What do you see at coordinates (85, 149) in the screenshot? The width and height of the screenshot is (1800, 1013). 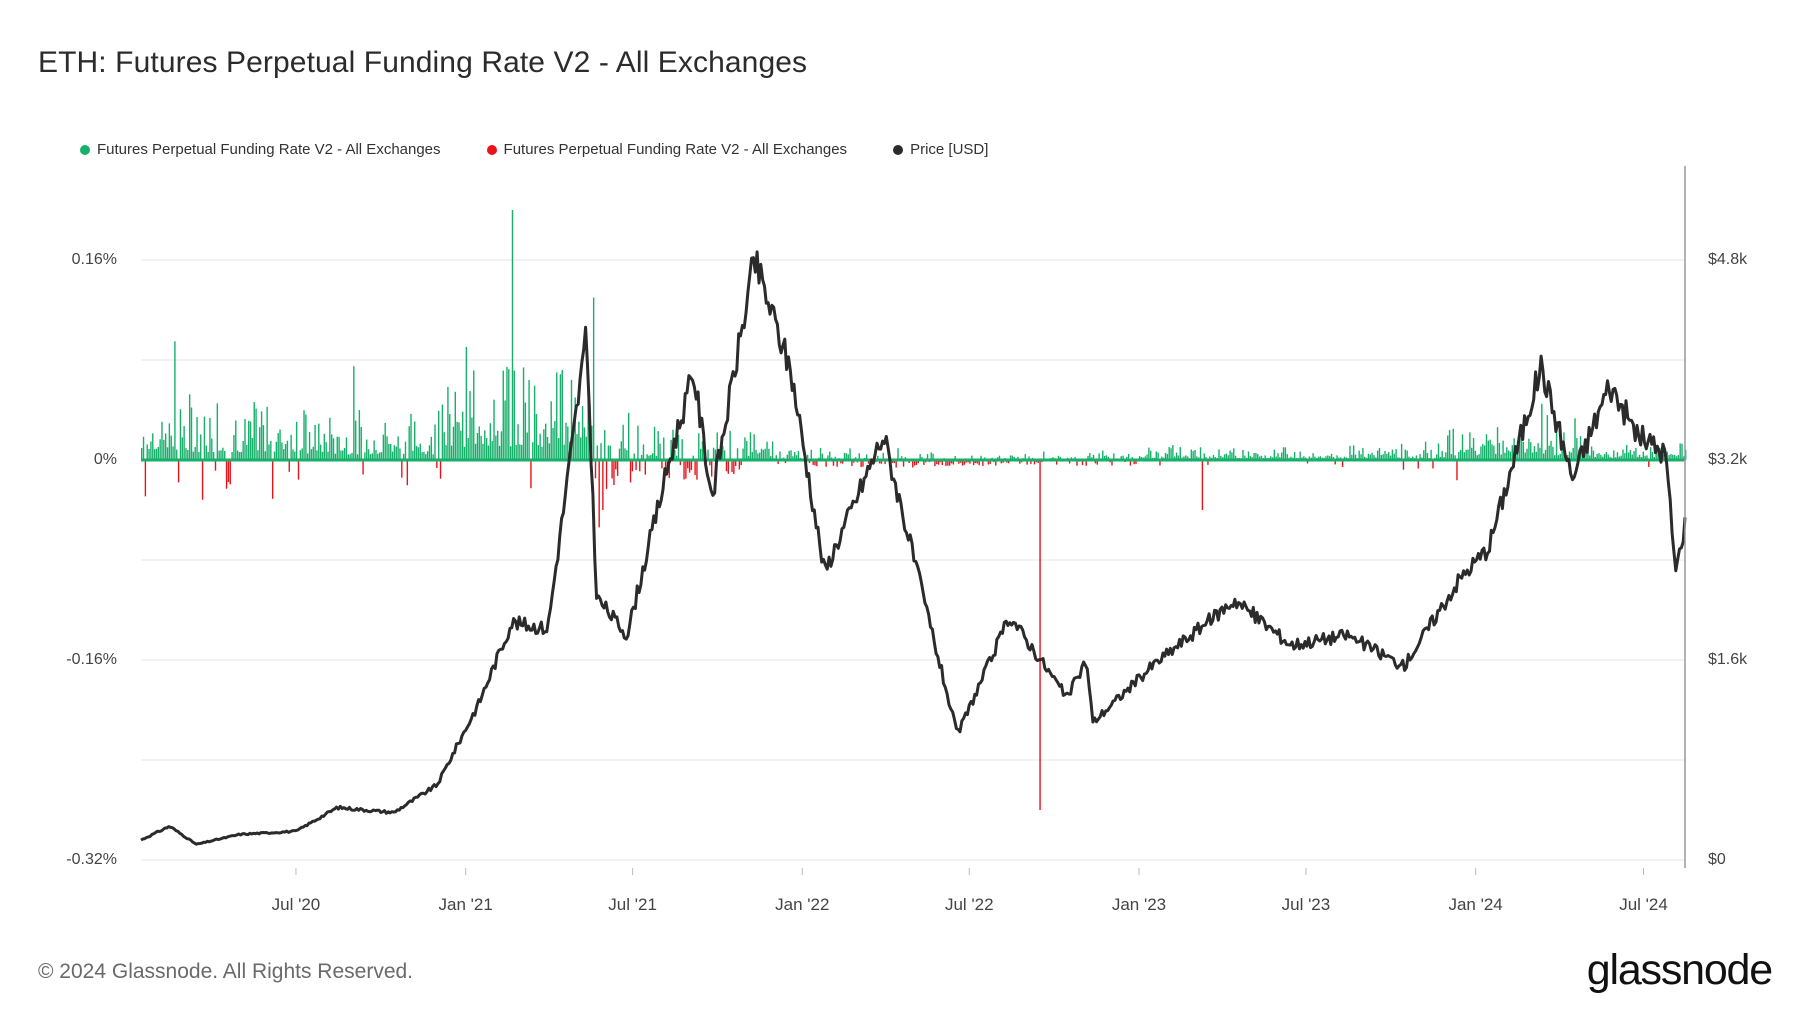 I see `legend-dot-green` at bounding box center [85, 149].